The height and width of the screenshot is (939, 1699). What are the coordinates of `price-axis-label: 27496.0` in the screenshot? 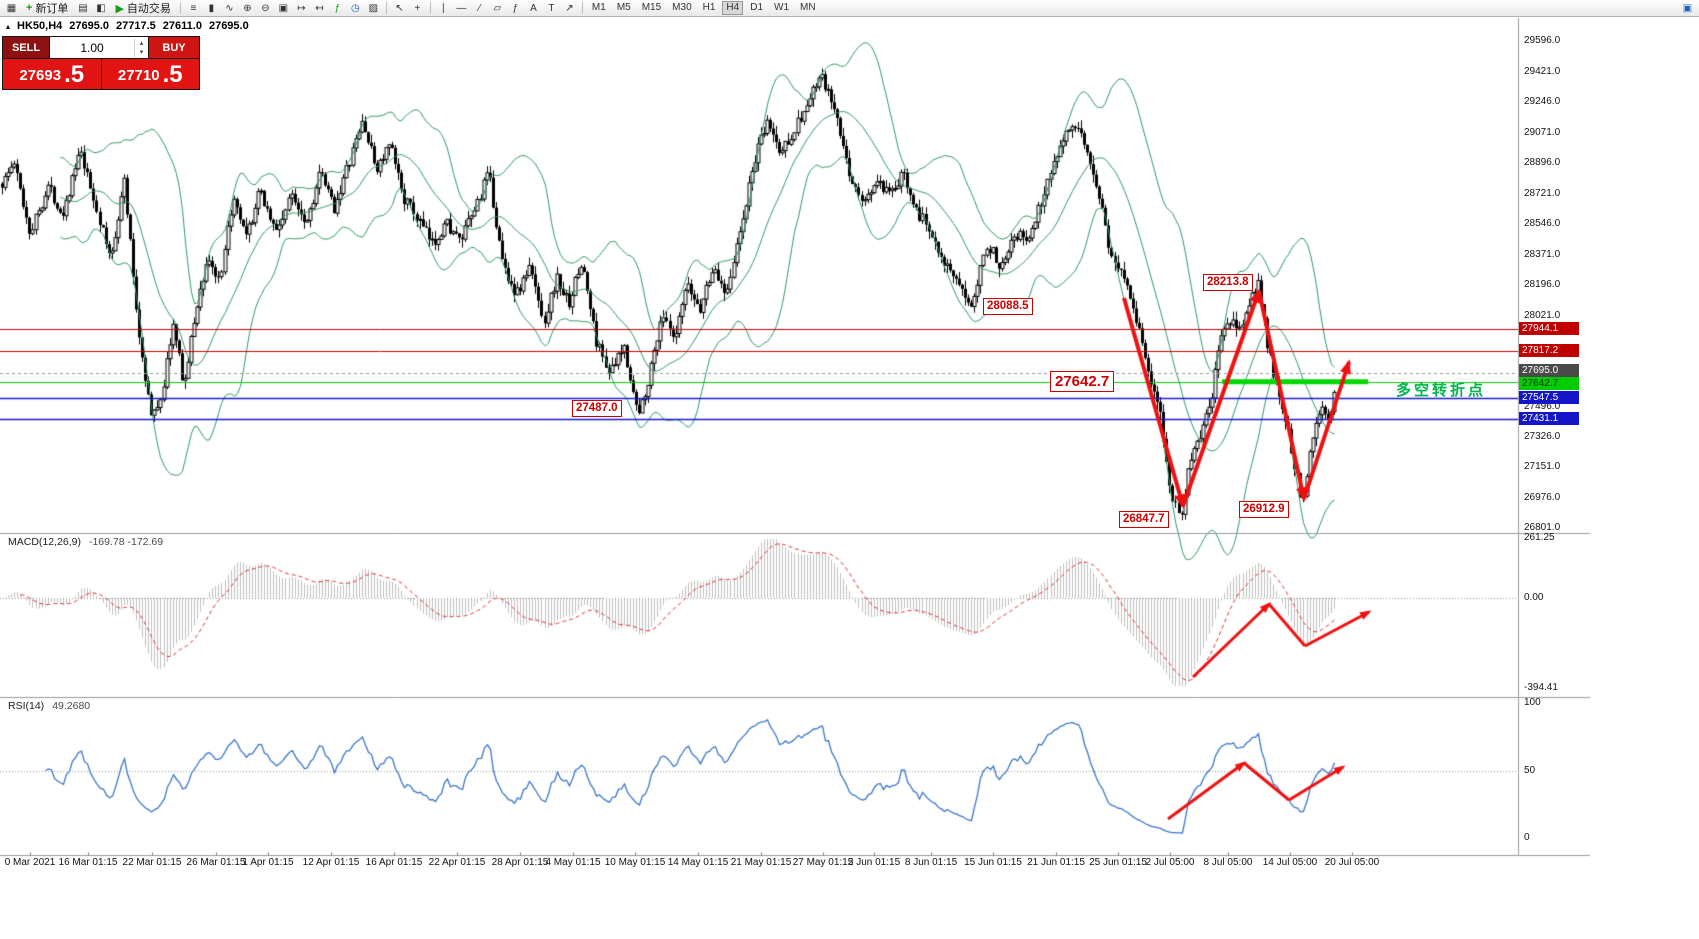 It's located at (1542, 407).